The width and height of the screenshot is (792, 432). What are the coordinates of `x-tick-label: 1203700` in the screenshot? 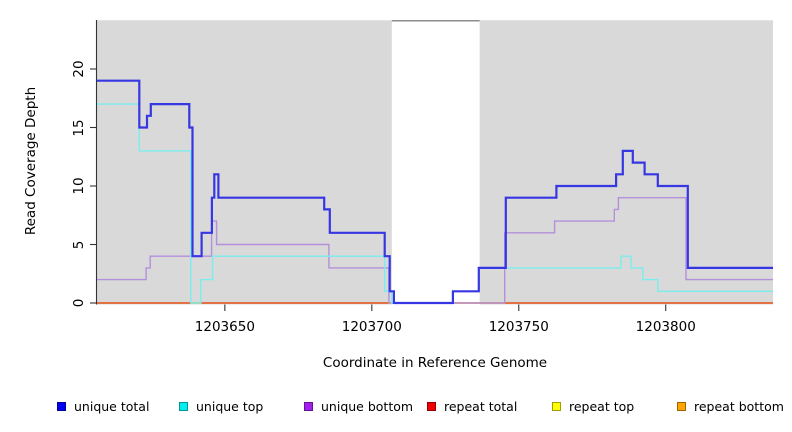 It's located at (371, 327).